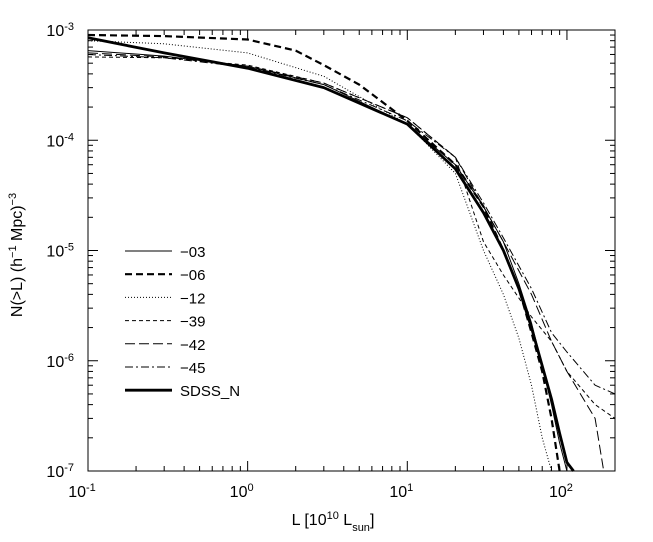 This screenshot has height=542, width=653. Describe the element at coordinates (192, 368) in the screenshot. I see `legend-label: −45` at that location.